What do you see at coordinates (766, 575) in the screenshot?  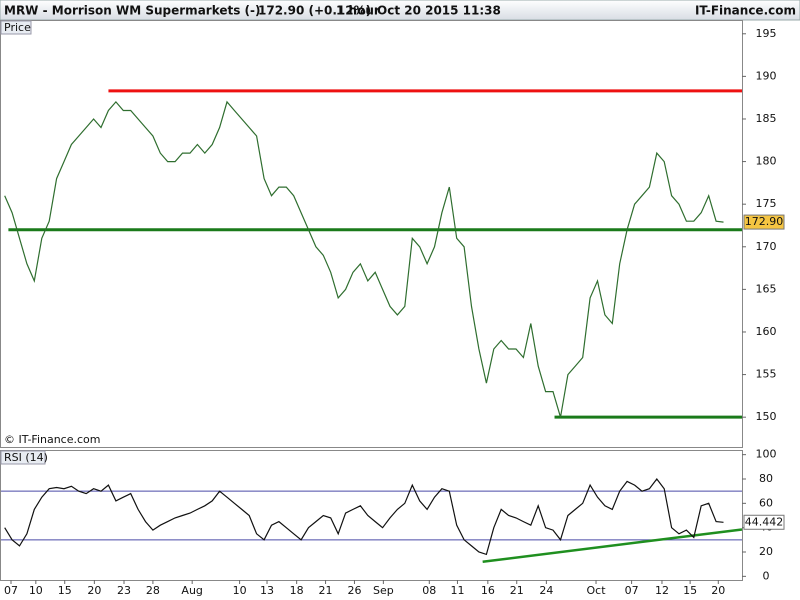 I see `y-tick-label: 0` at bounding box center [766, 575].